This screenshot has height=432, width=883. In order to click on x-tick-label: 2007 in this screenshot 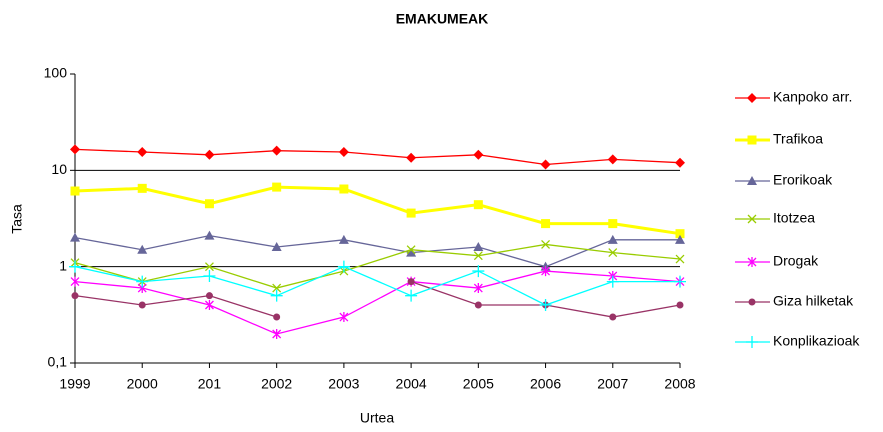, I will do `click(612, 384)`.